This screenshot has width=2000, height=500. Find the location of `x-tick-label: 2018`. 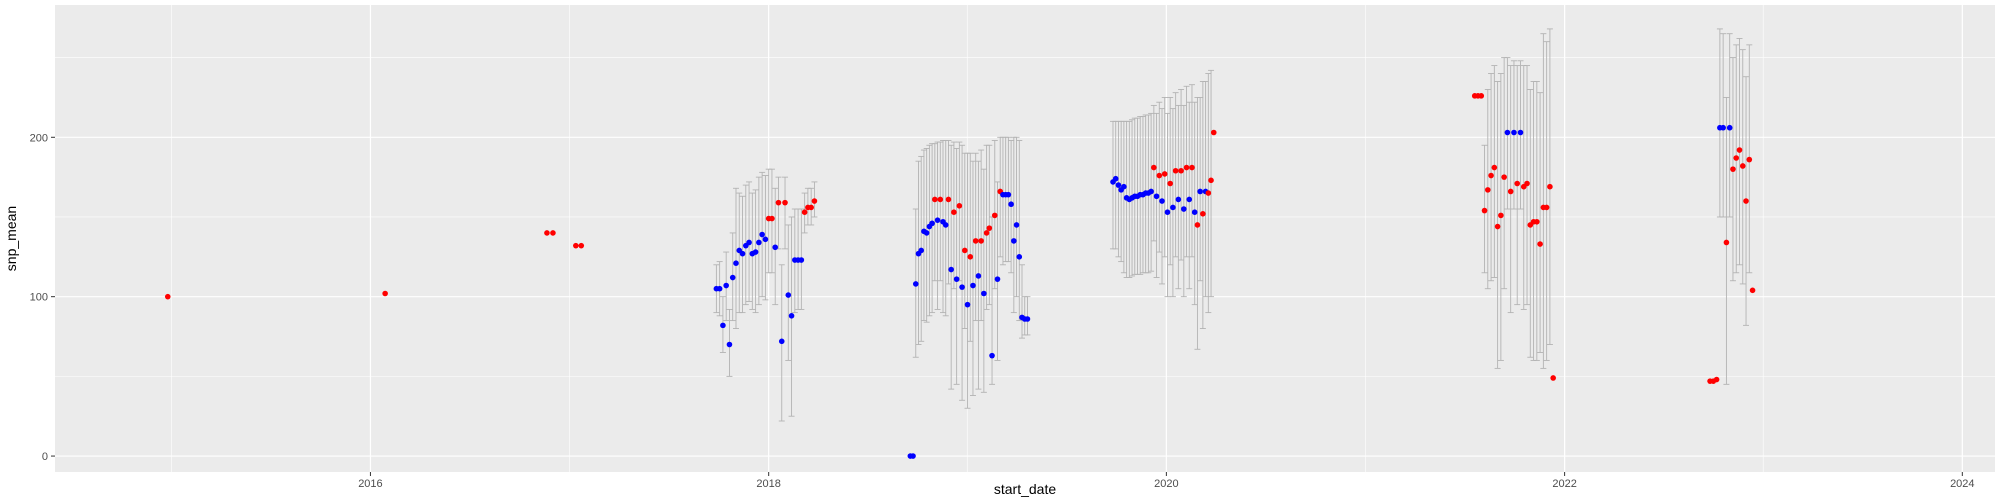

x-tick-label: 2018 is located at coordinates (768, 484).